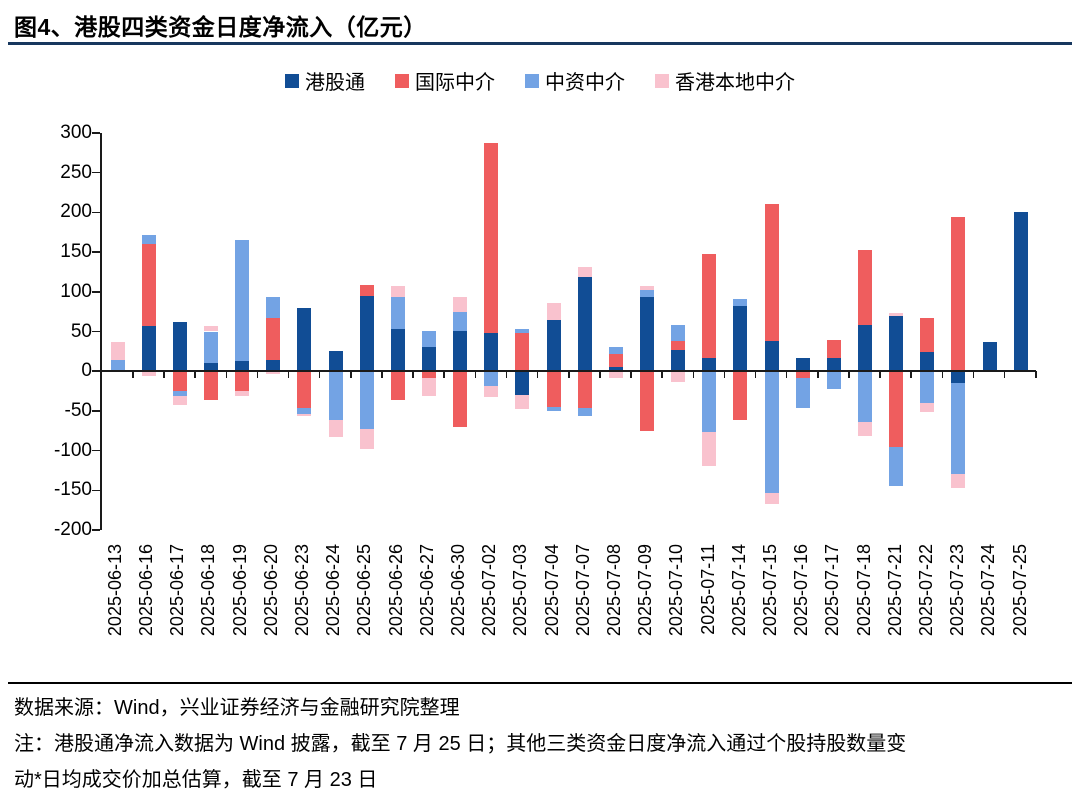 Image resolution: width=1080 pixels, height=805 pixels. I want to click on x-label-cell: 2025-06-20, so click(271, 610).